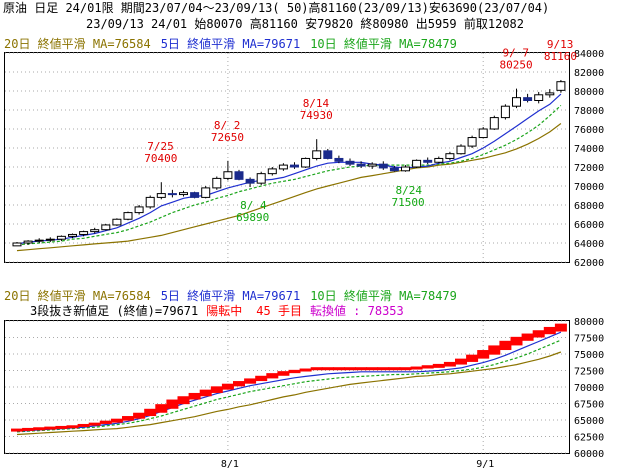 The width and height of the screenshot is (624, 475). What do you see at coordinates (230, 296) in the screenshot?
I see `legend-bottom-ma5: 5日 終値平滑 MA=79671` at bounding box center [230, 296].